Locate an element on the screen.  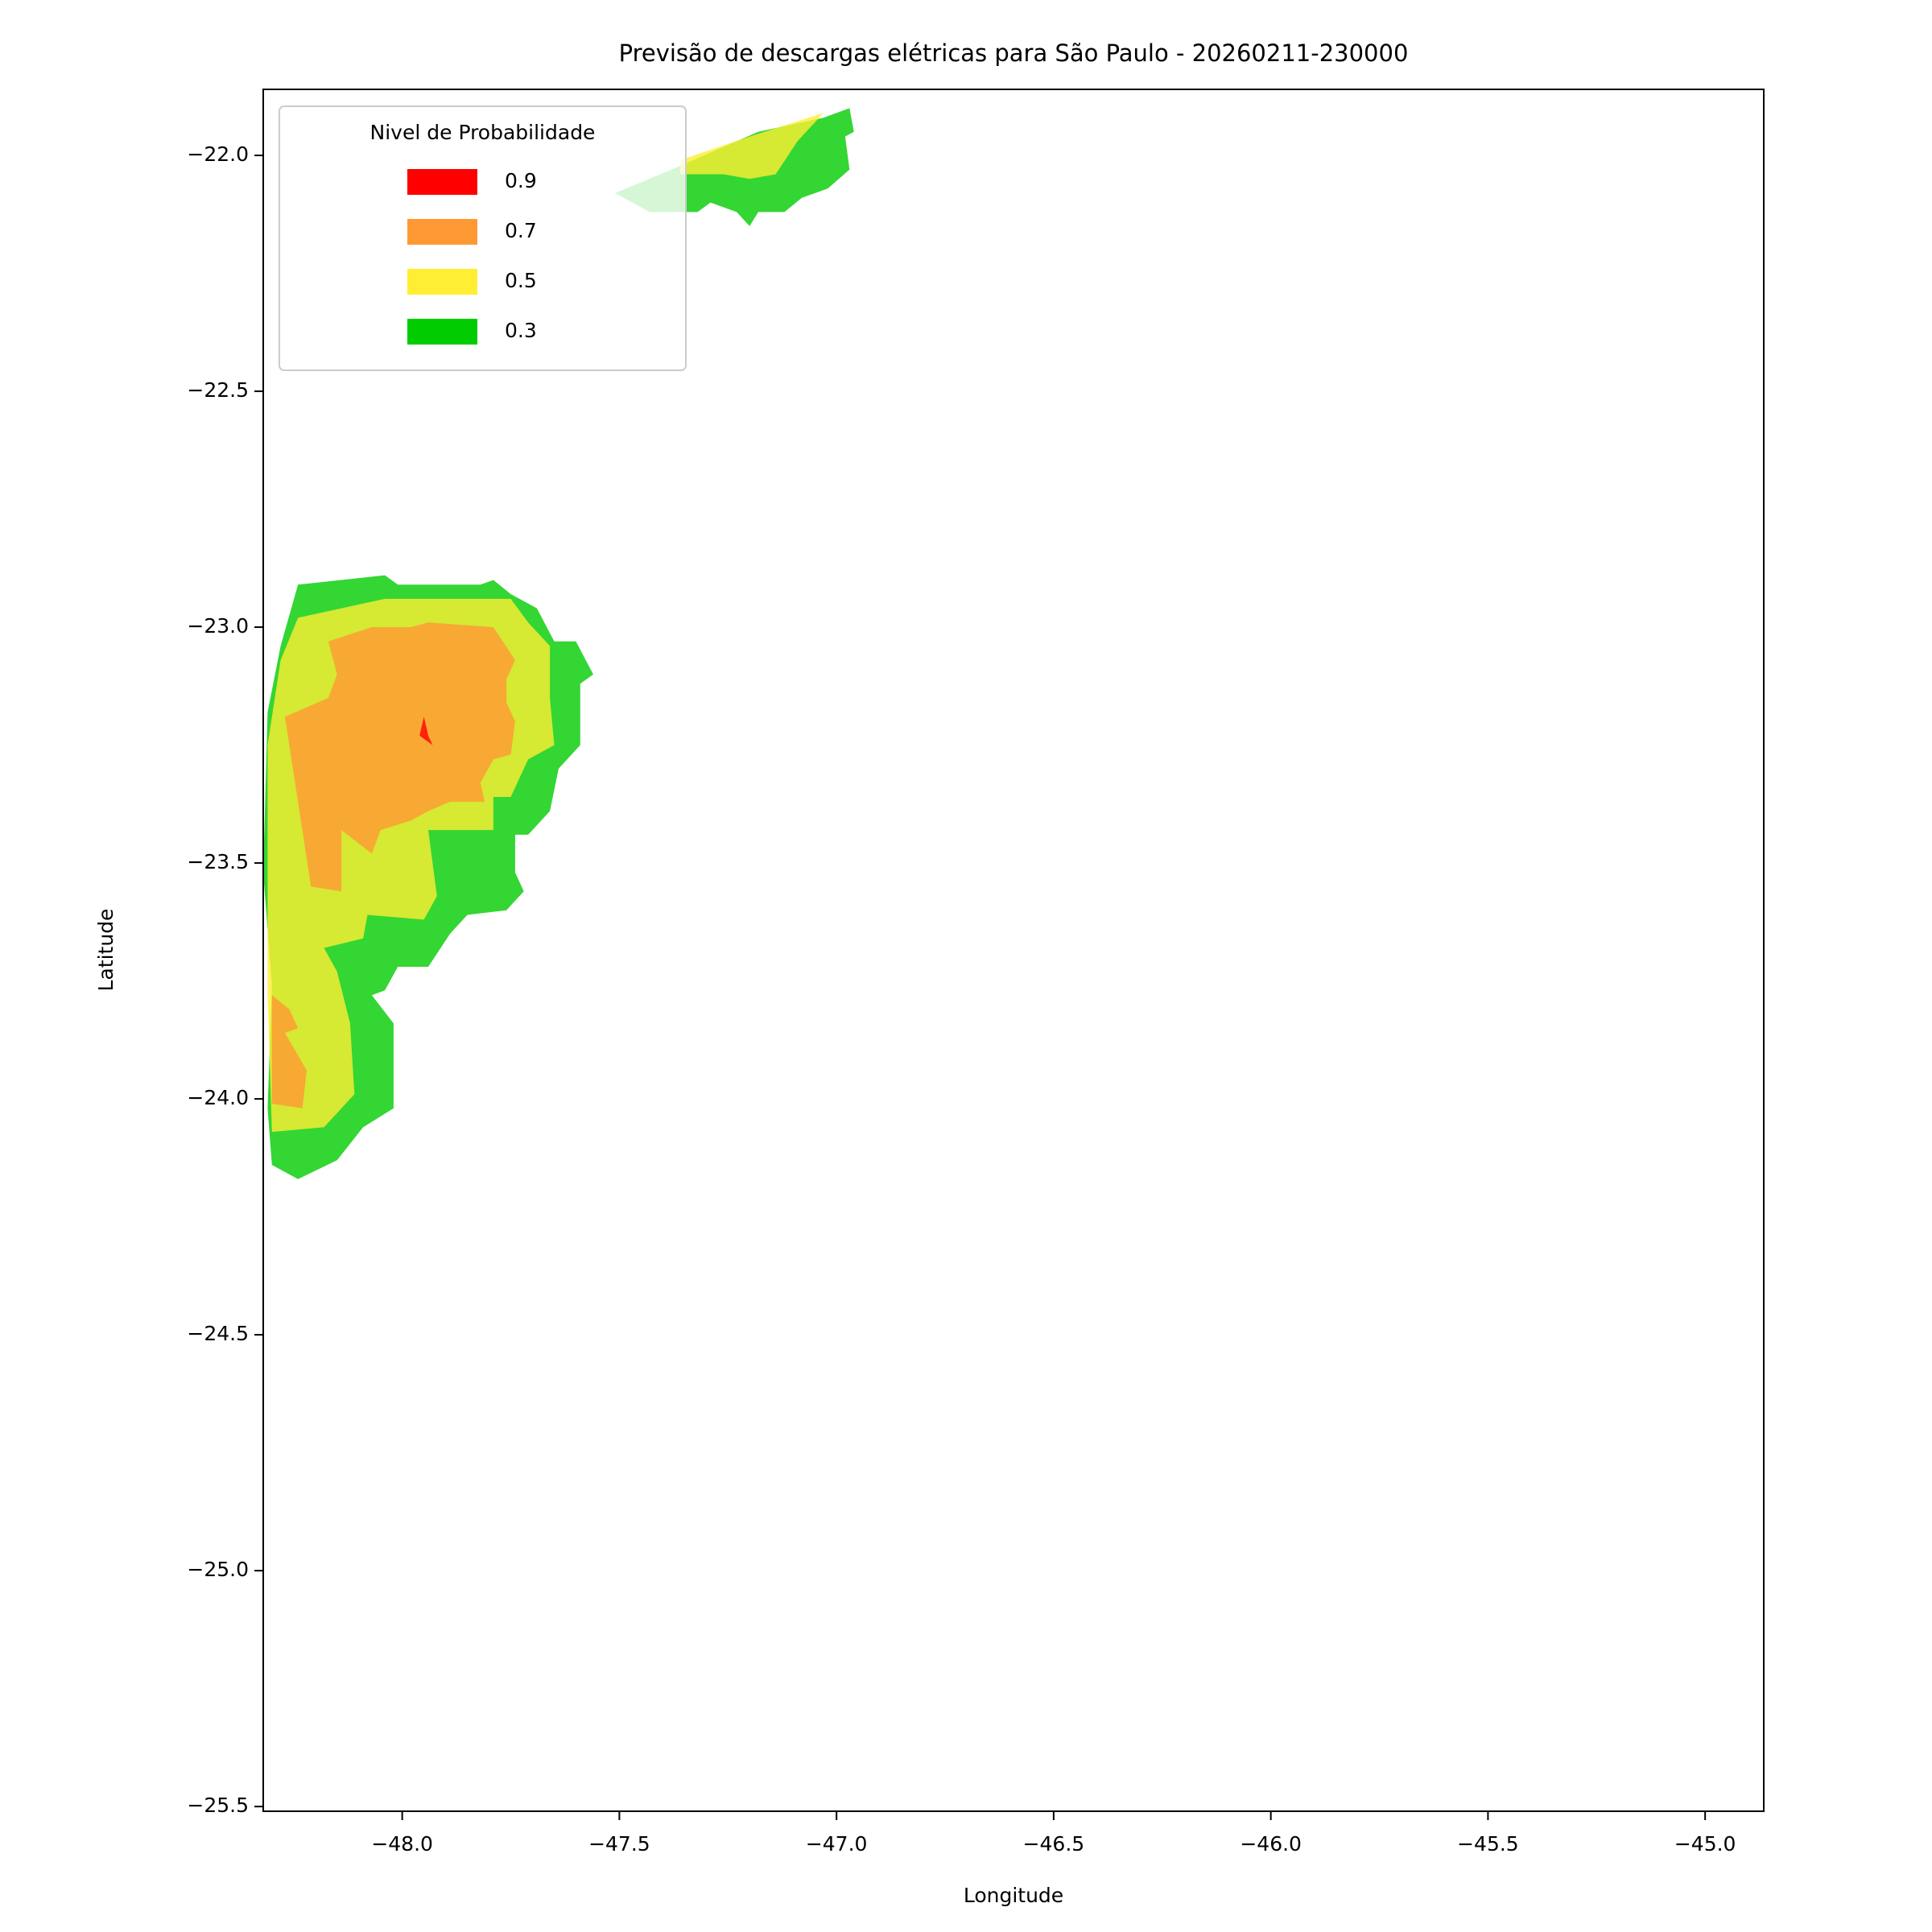
x-tick-label: −46.5 is located at coordinates (1054, 1844).